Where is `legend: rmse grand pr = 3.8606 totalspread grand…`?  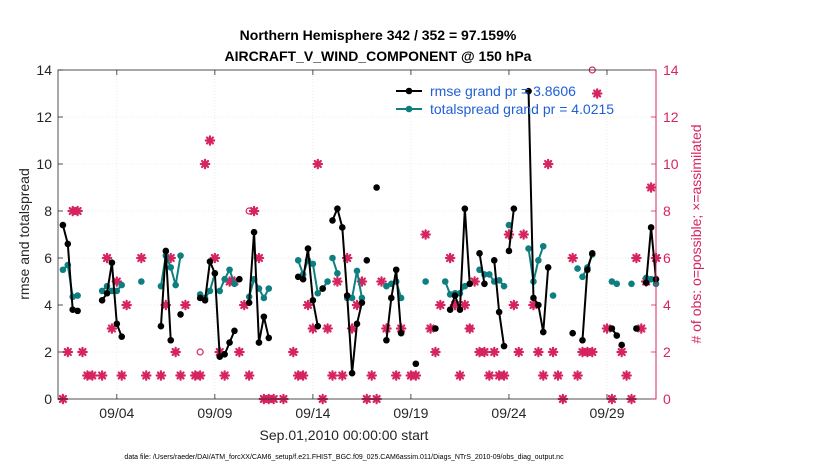 legend: rmse grand pr = 3.8606 totalspread grand… is located at coordinates (505, 100).